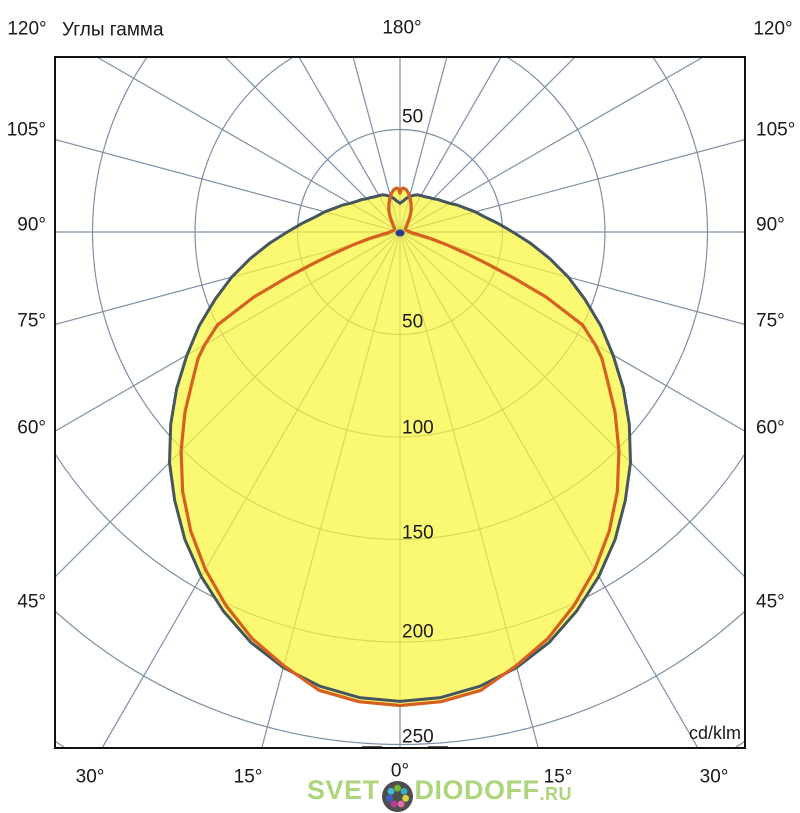 This screenshot has width=800, height=813. Describe the element at coordinates (477, 790) in the screenshot. I see `watermark-text-right: DIODOFF` at that location.